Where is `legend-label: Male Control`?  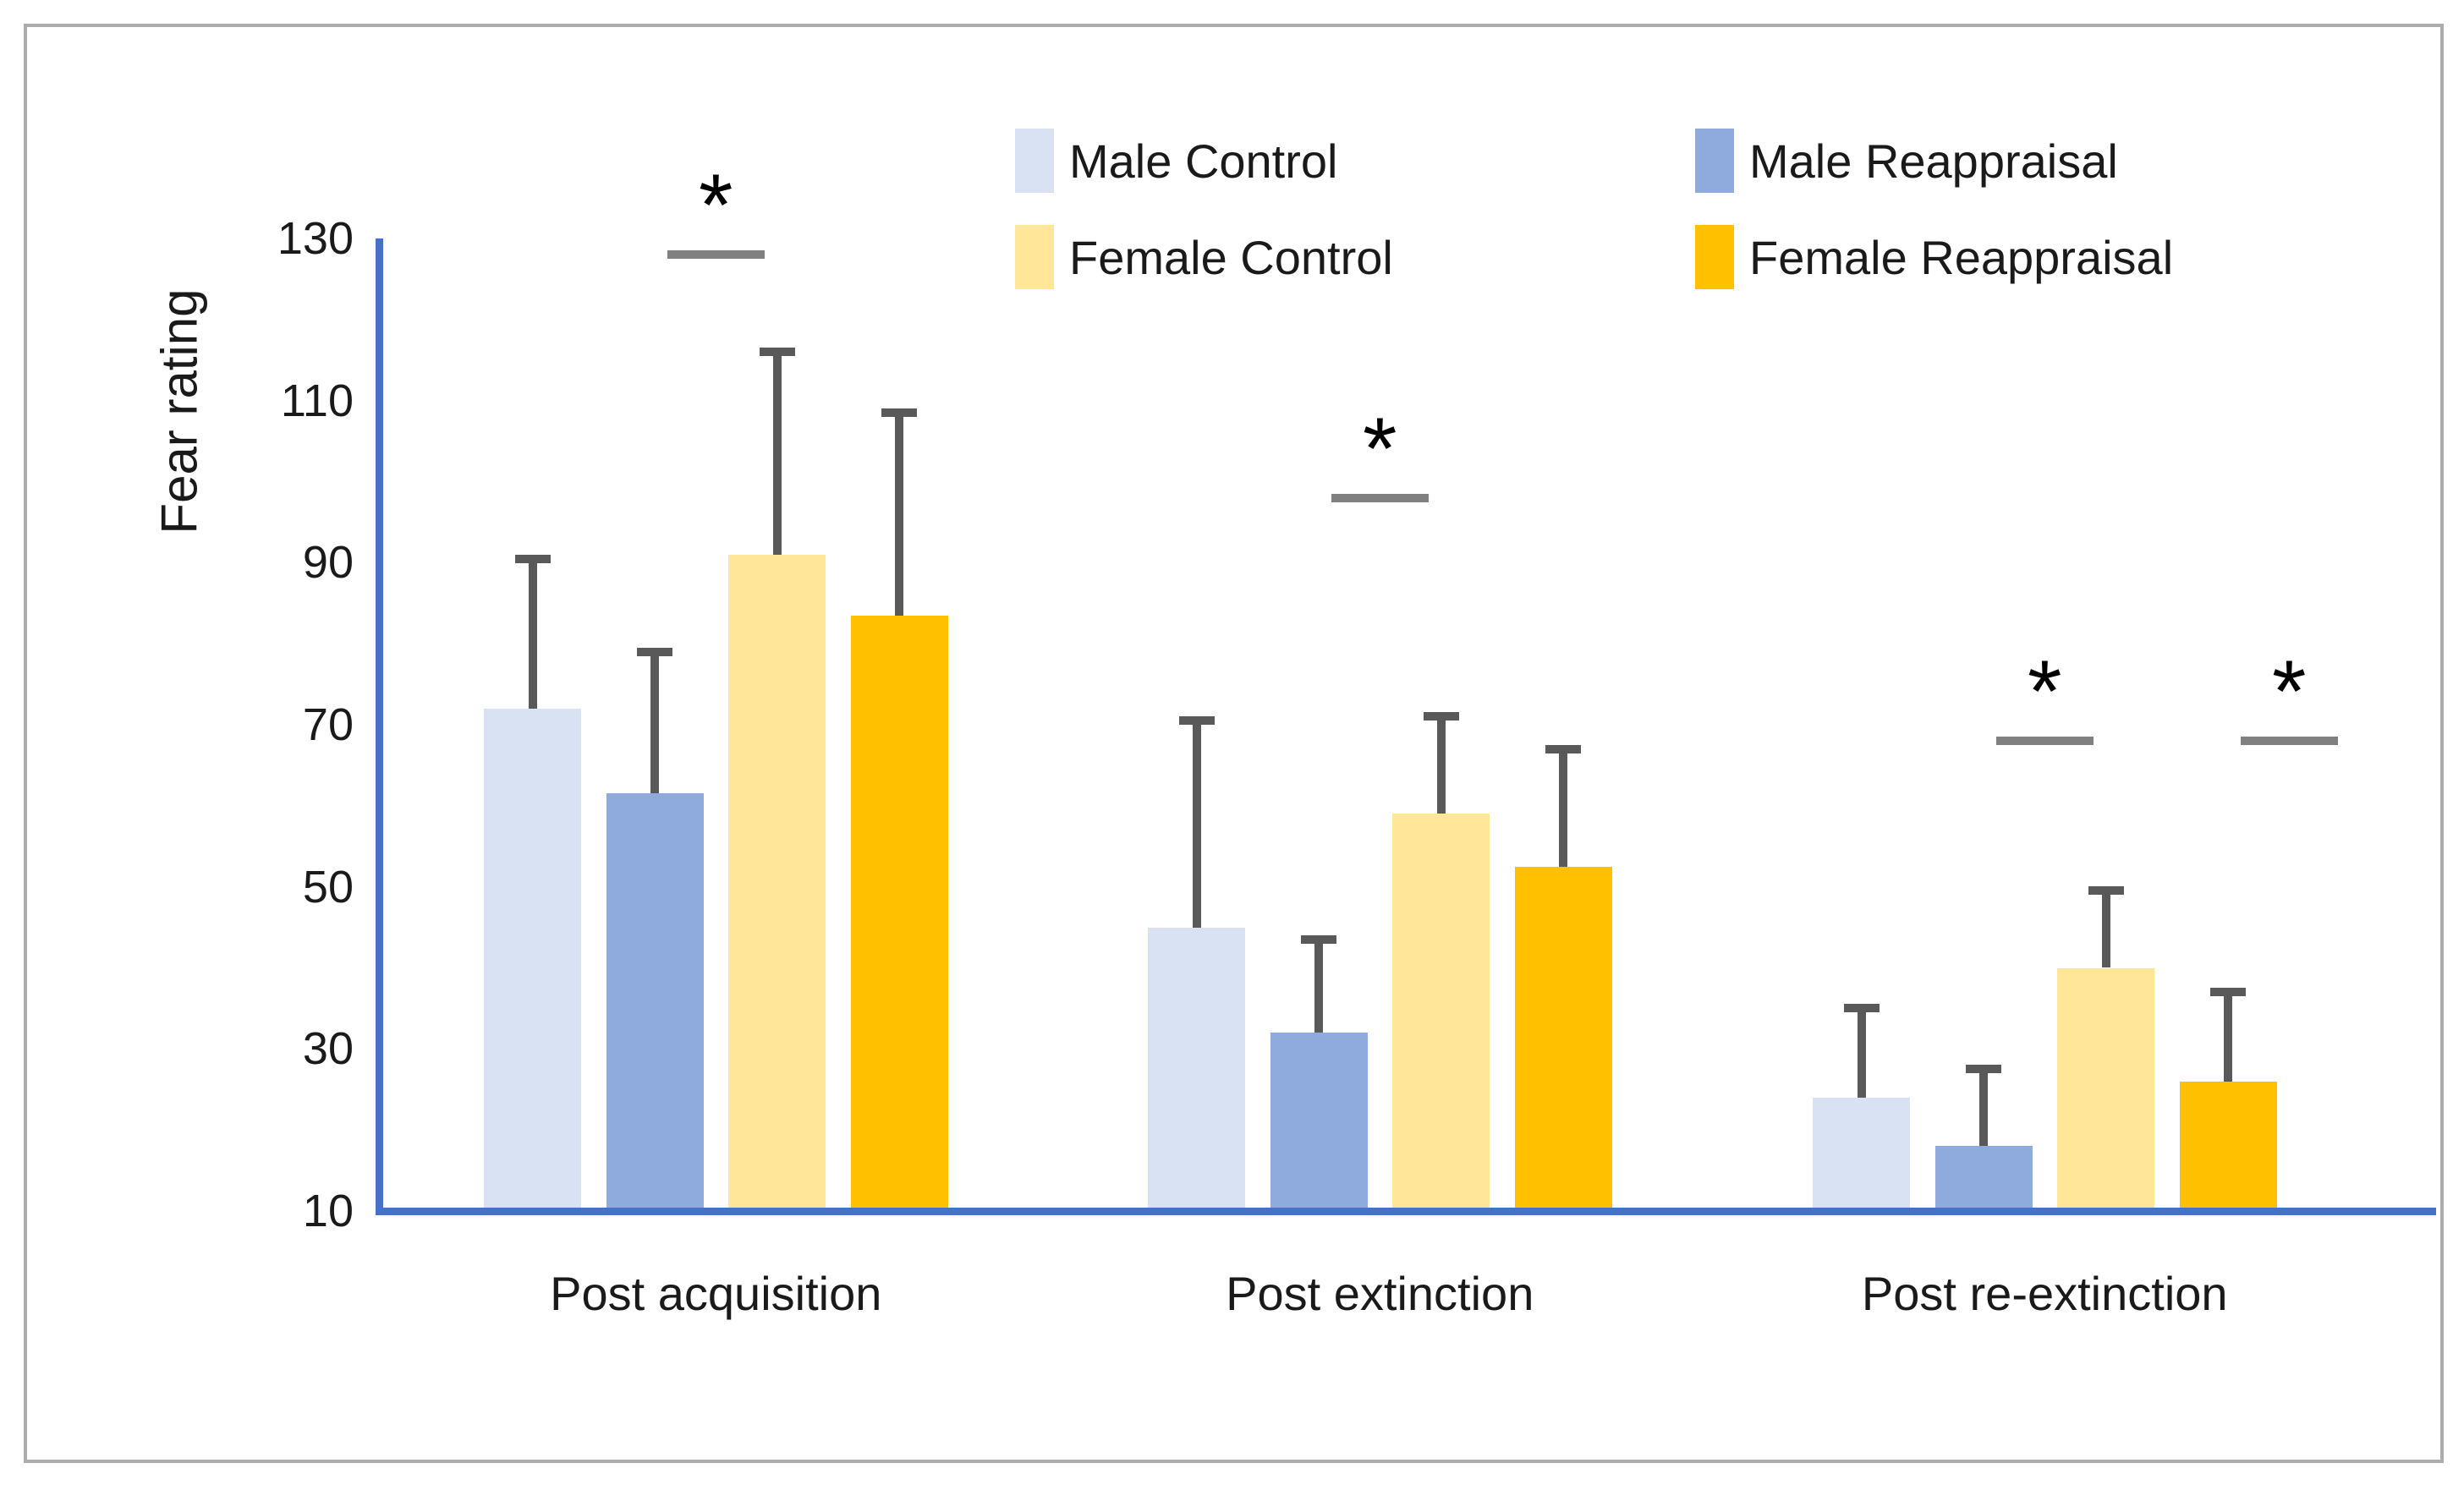 legend-label: Male Control is located at coordinates (1203, 161).